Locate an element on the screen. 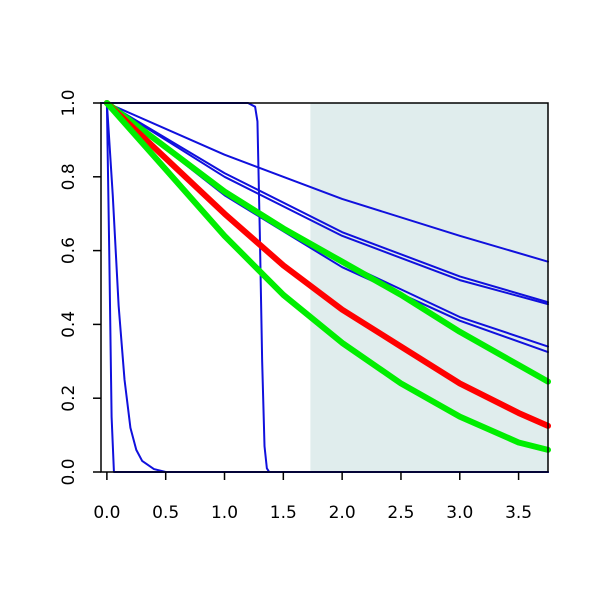 The image size is (600, 600). x-tick-label: 1.0 is located at coordinates (224, 513).